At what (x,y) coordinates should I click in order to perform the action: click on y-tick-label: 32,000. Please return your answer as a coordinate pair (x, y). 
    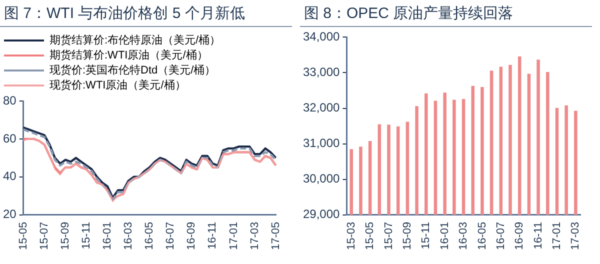
    Looking at the image, I should click on (321, 107).